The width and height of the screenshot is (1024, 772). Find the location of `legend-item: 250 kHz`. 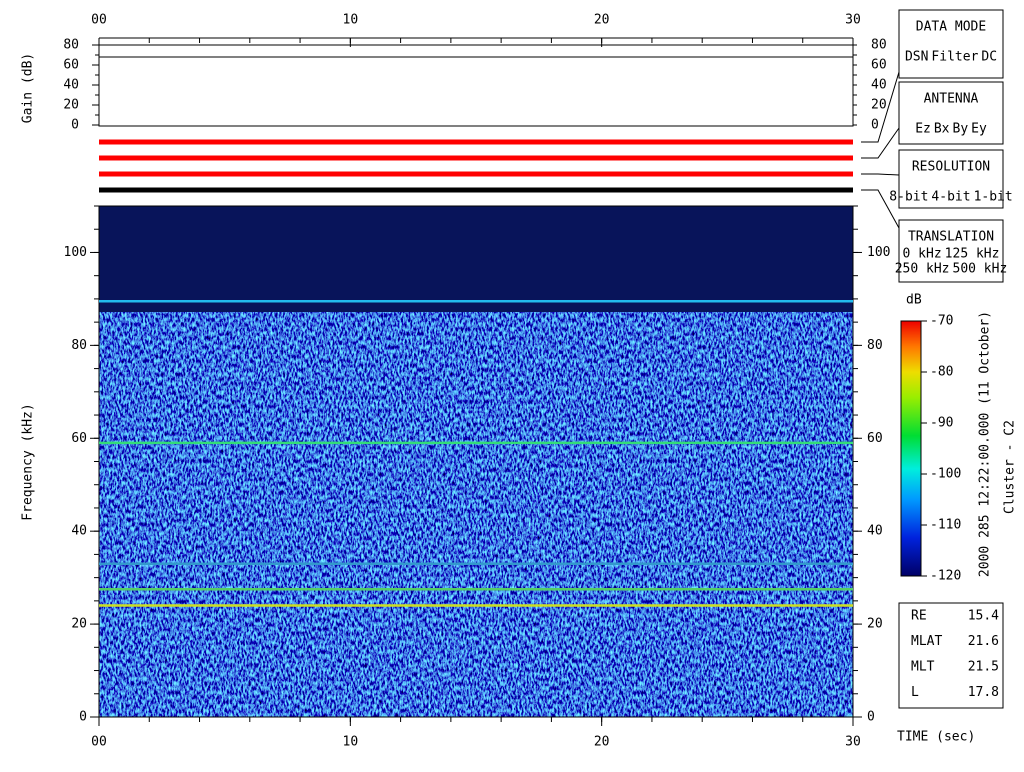

legend-item: 250 kHz is located at coordinates (922, 269).